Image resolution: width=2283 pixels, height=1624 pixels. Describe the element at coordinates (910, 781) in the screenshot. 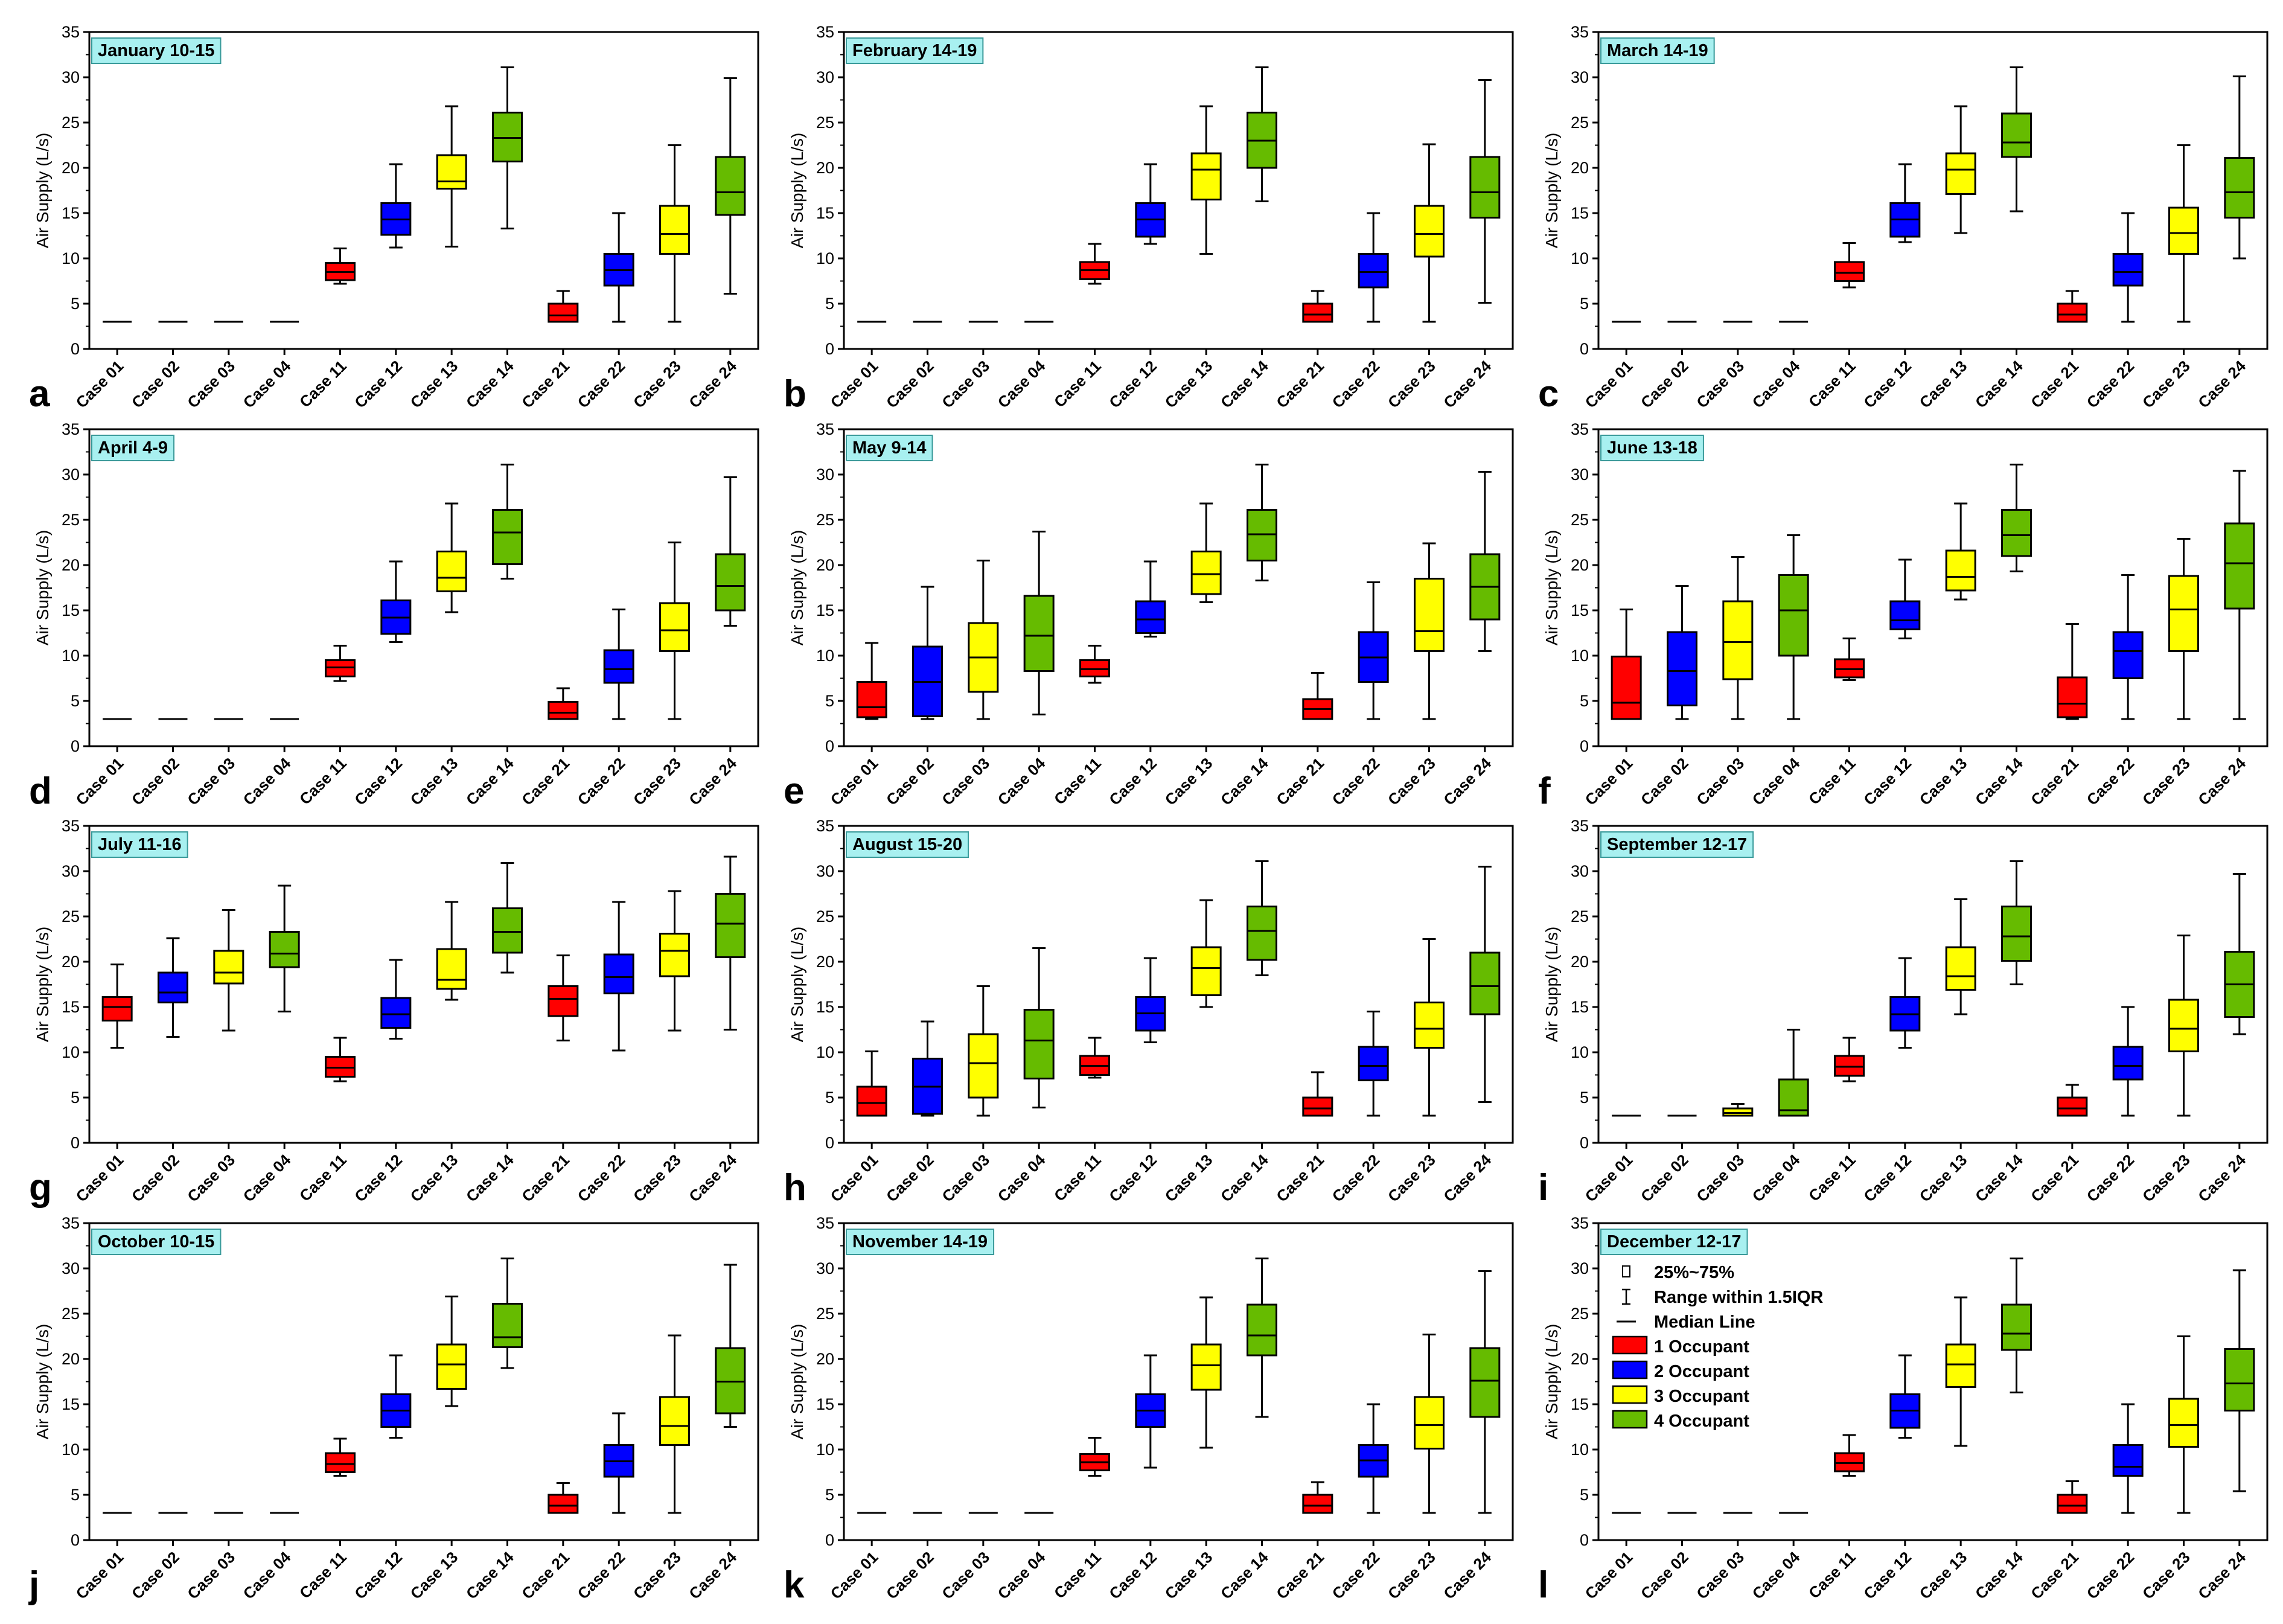

I see `x-tick-label: Case 02` at that location.